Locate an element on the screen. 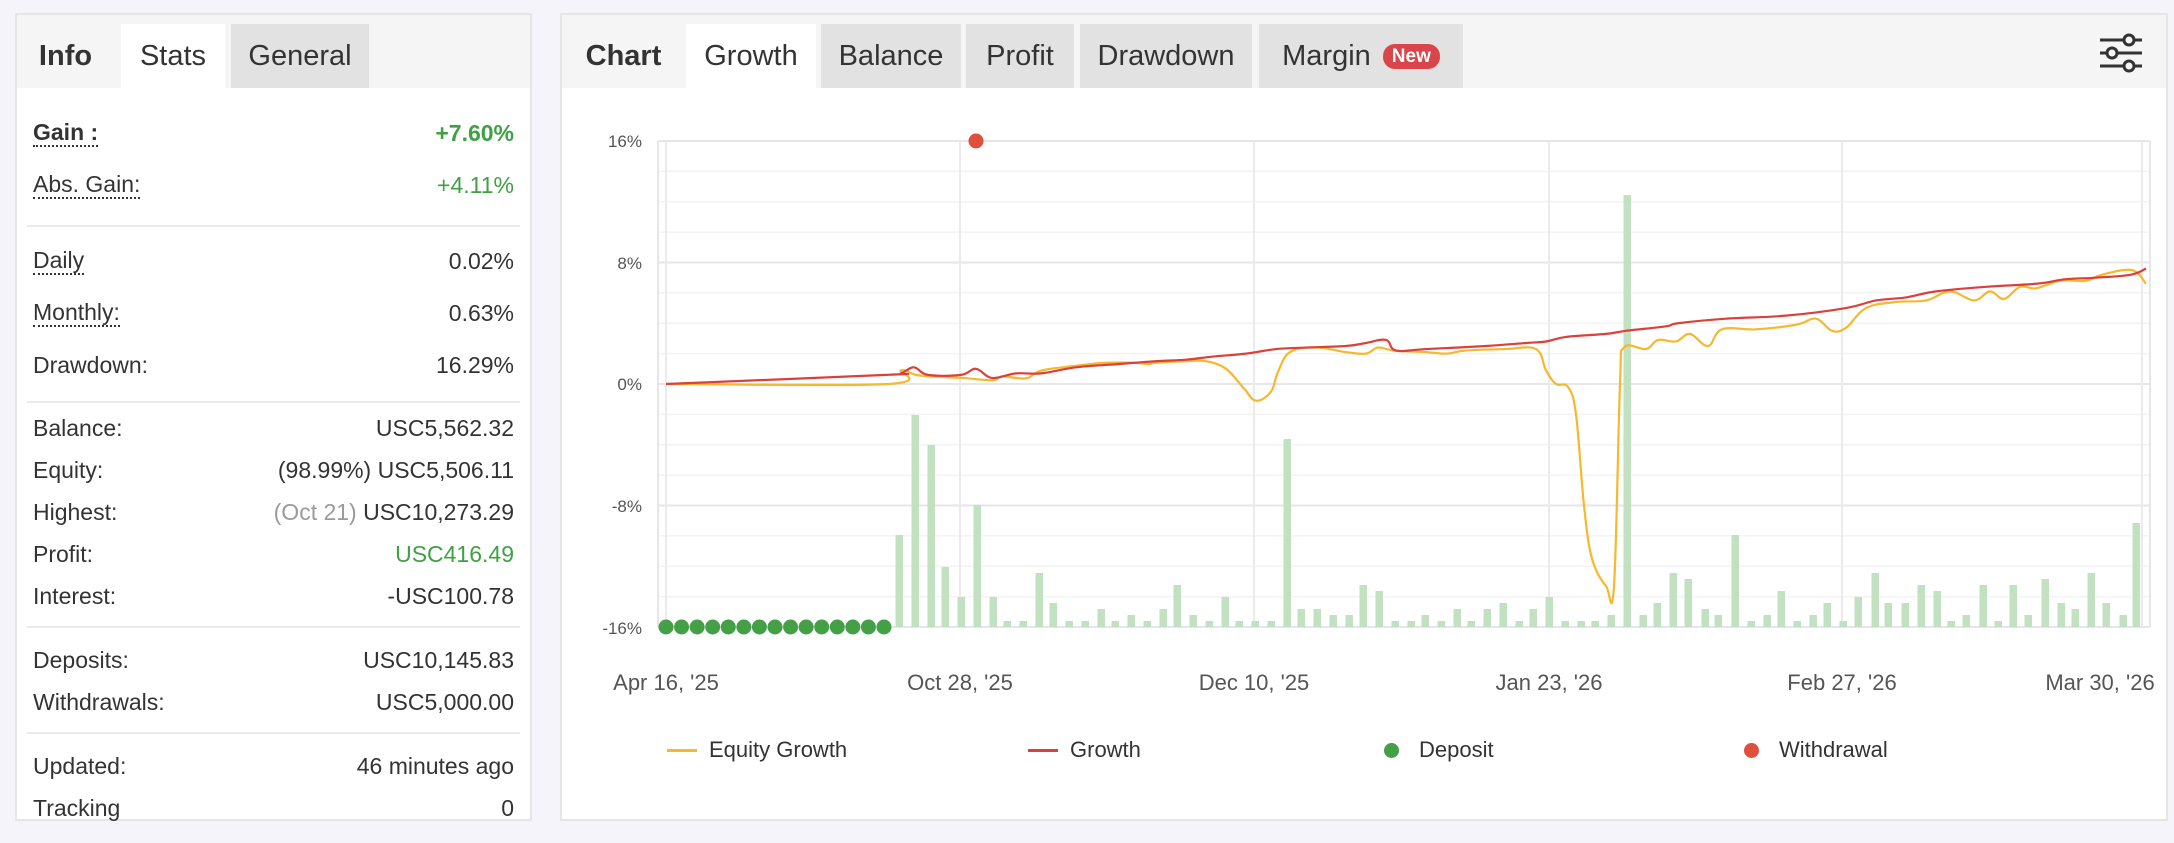  stat-equity: Equity: (98.99%) USC5,506.11 is located at coordinates (273, 470).